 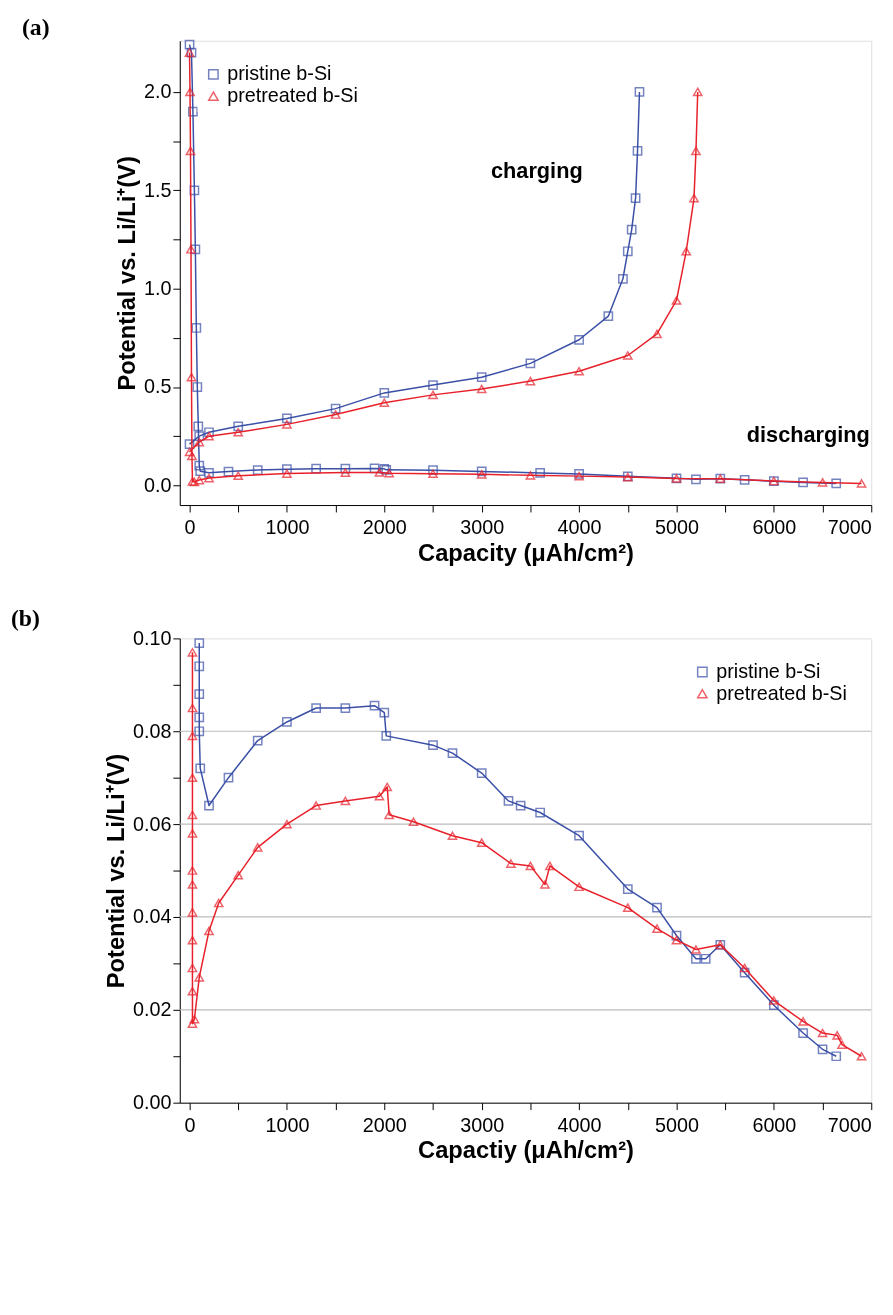 I want to click on y-tick-label: 0.08, so click(x=152, y=730).